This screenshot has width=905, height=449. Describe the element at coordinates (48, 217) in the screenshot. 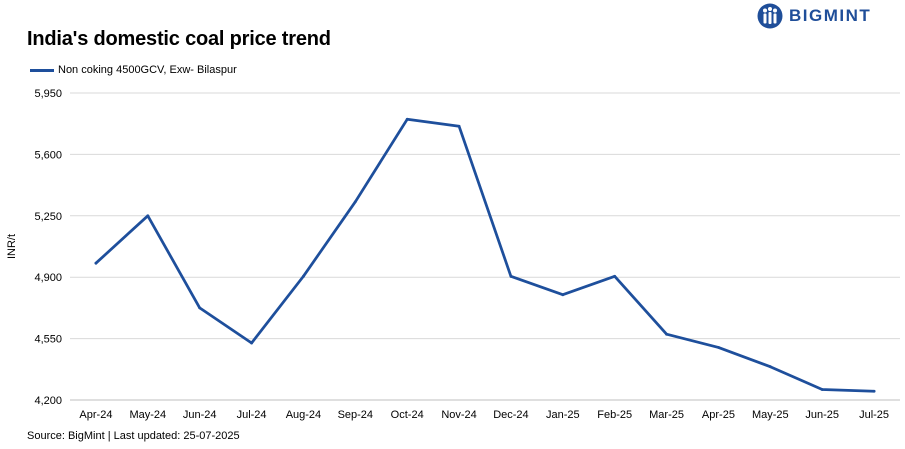

I see `y-tick-label: 5,250` at that location.